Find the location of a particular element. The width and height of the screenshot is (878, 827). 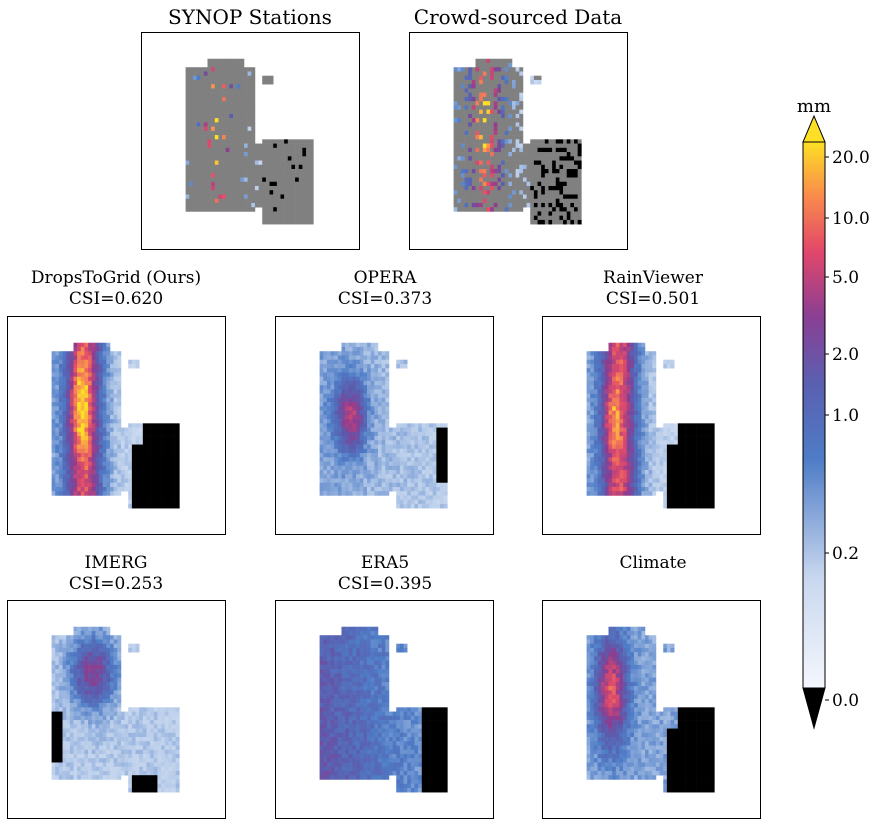

colorbar-tick-label: 5.0 is located at coordinates (845, 278).